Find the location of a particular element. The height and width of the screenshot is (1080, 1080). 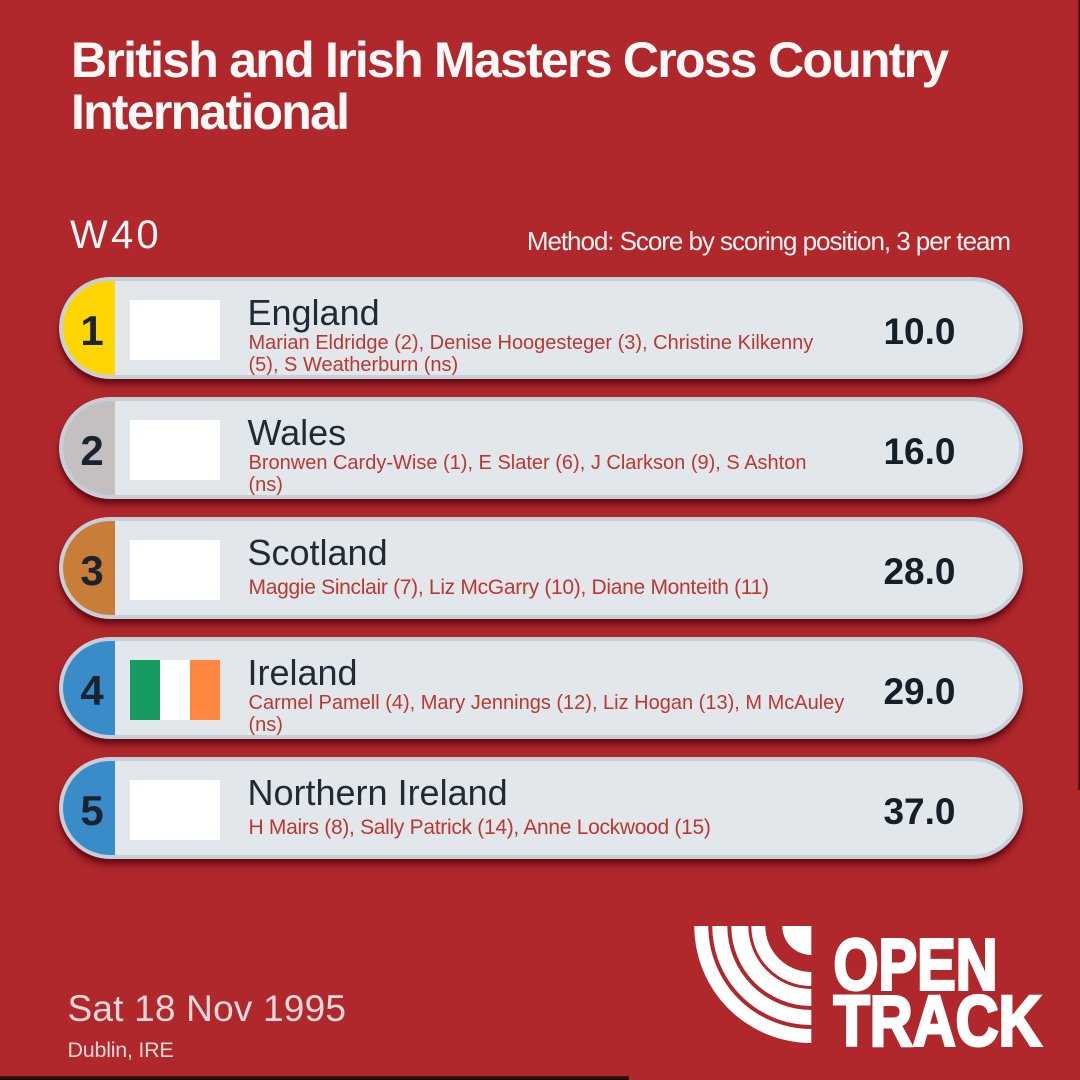

svg-text: TRACK is located at coordinates (938, 1018).